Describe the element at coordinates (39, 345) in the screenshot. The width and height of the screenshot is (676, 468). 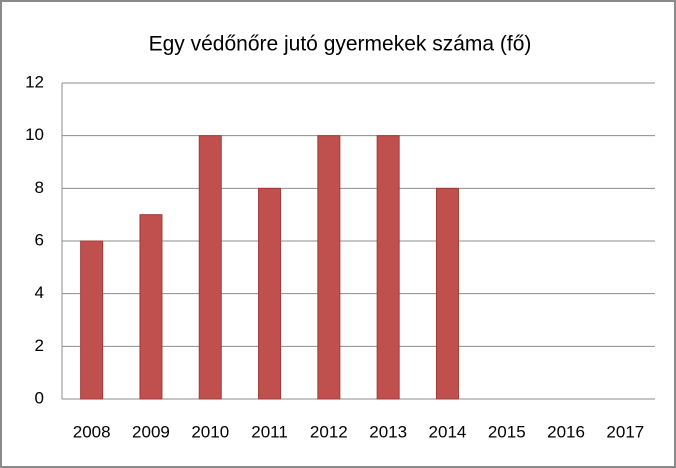
I see `y-tick-label: 2` at that location.